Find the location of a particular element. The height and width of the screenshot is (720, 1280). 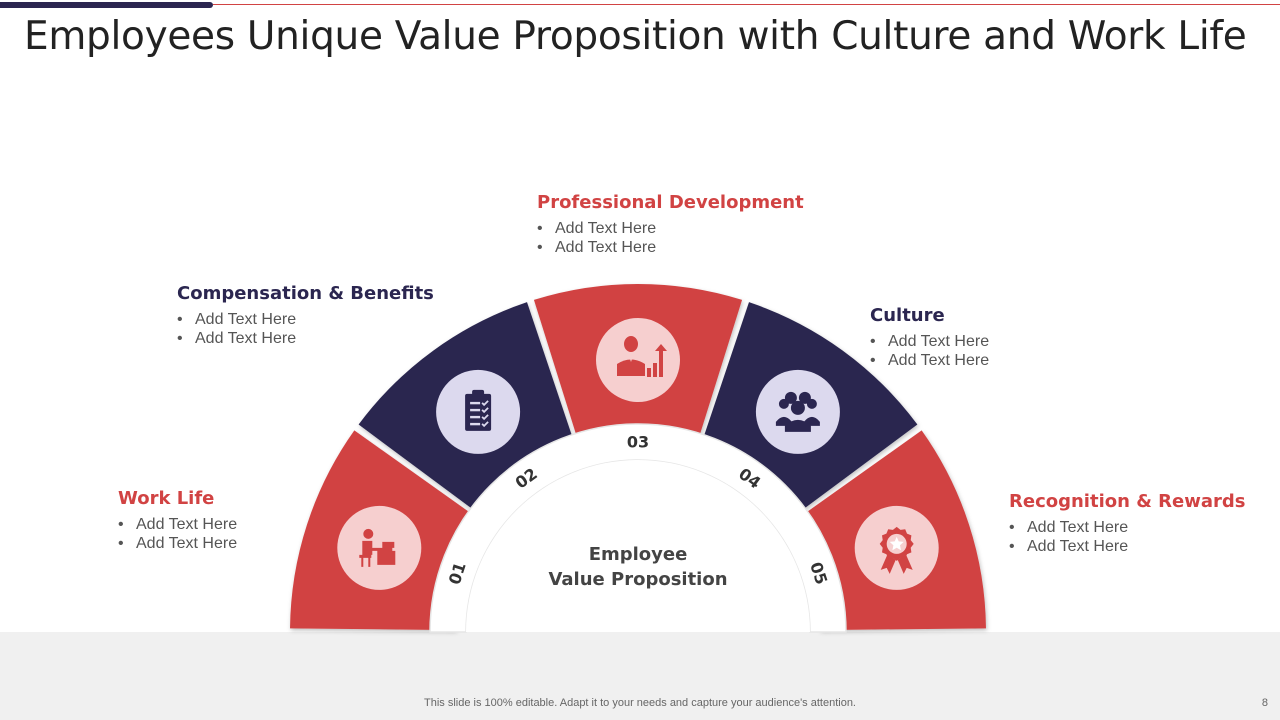

segment-title-culture: Culture is located at coordinates (907, 315).